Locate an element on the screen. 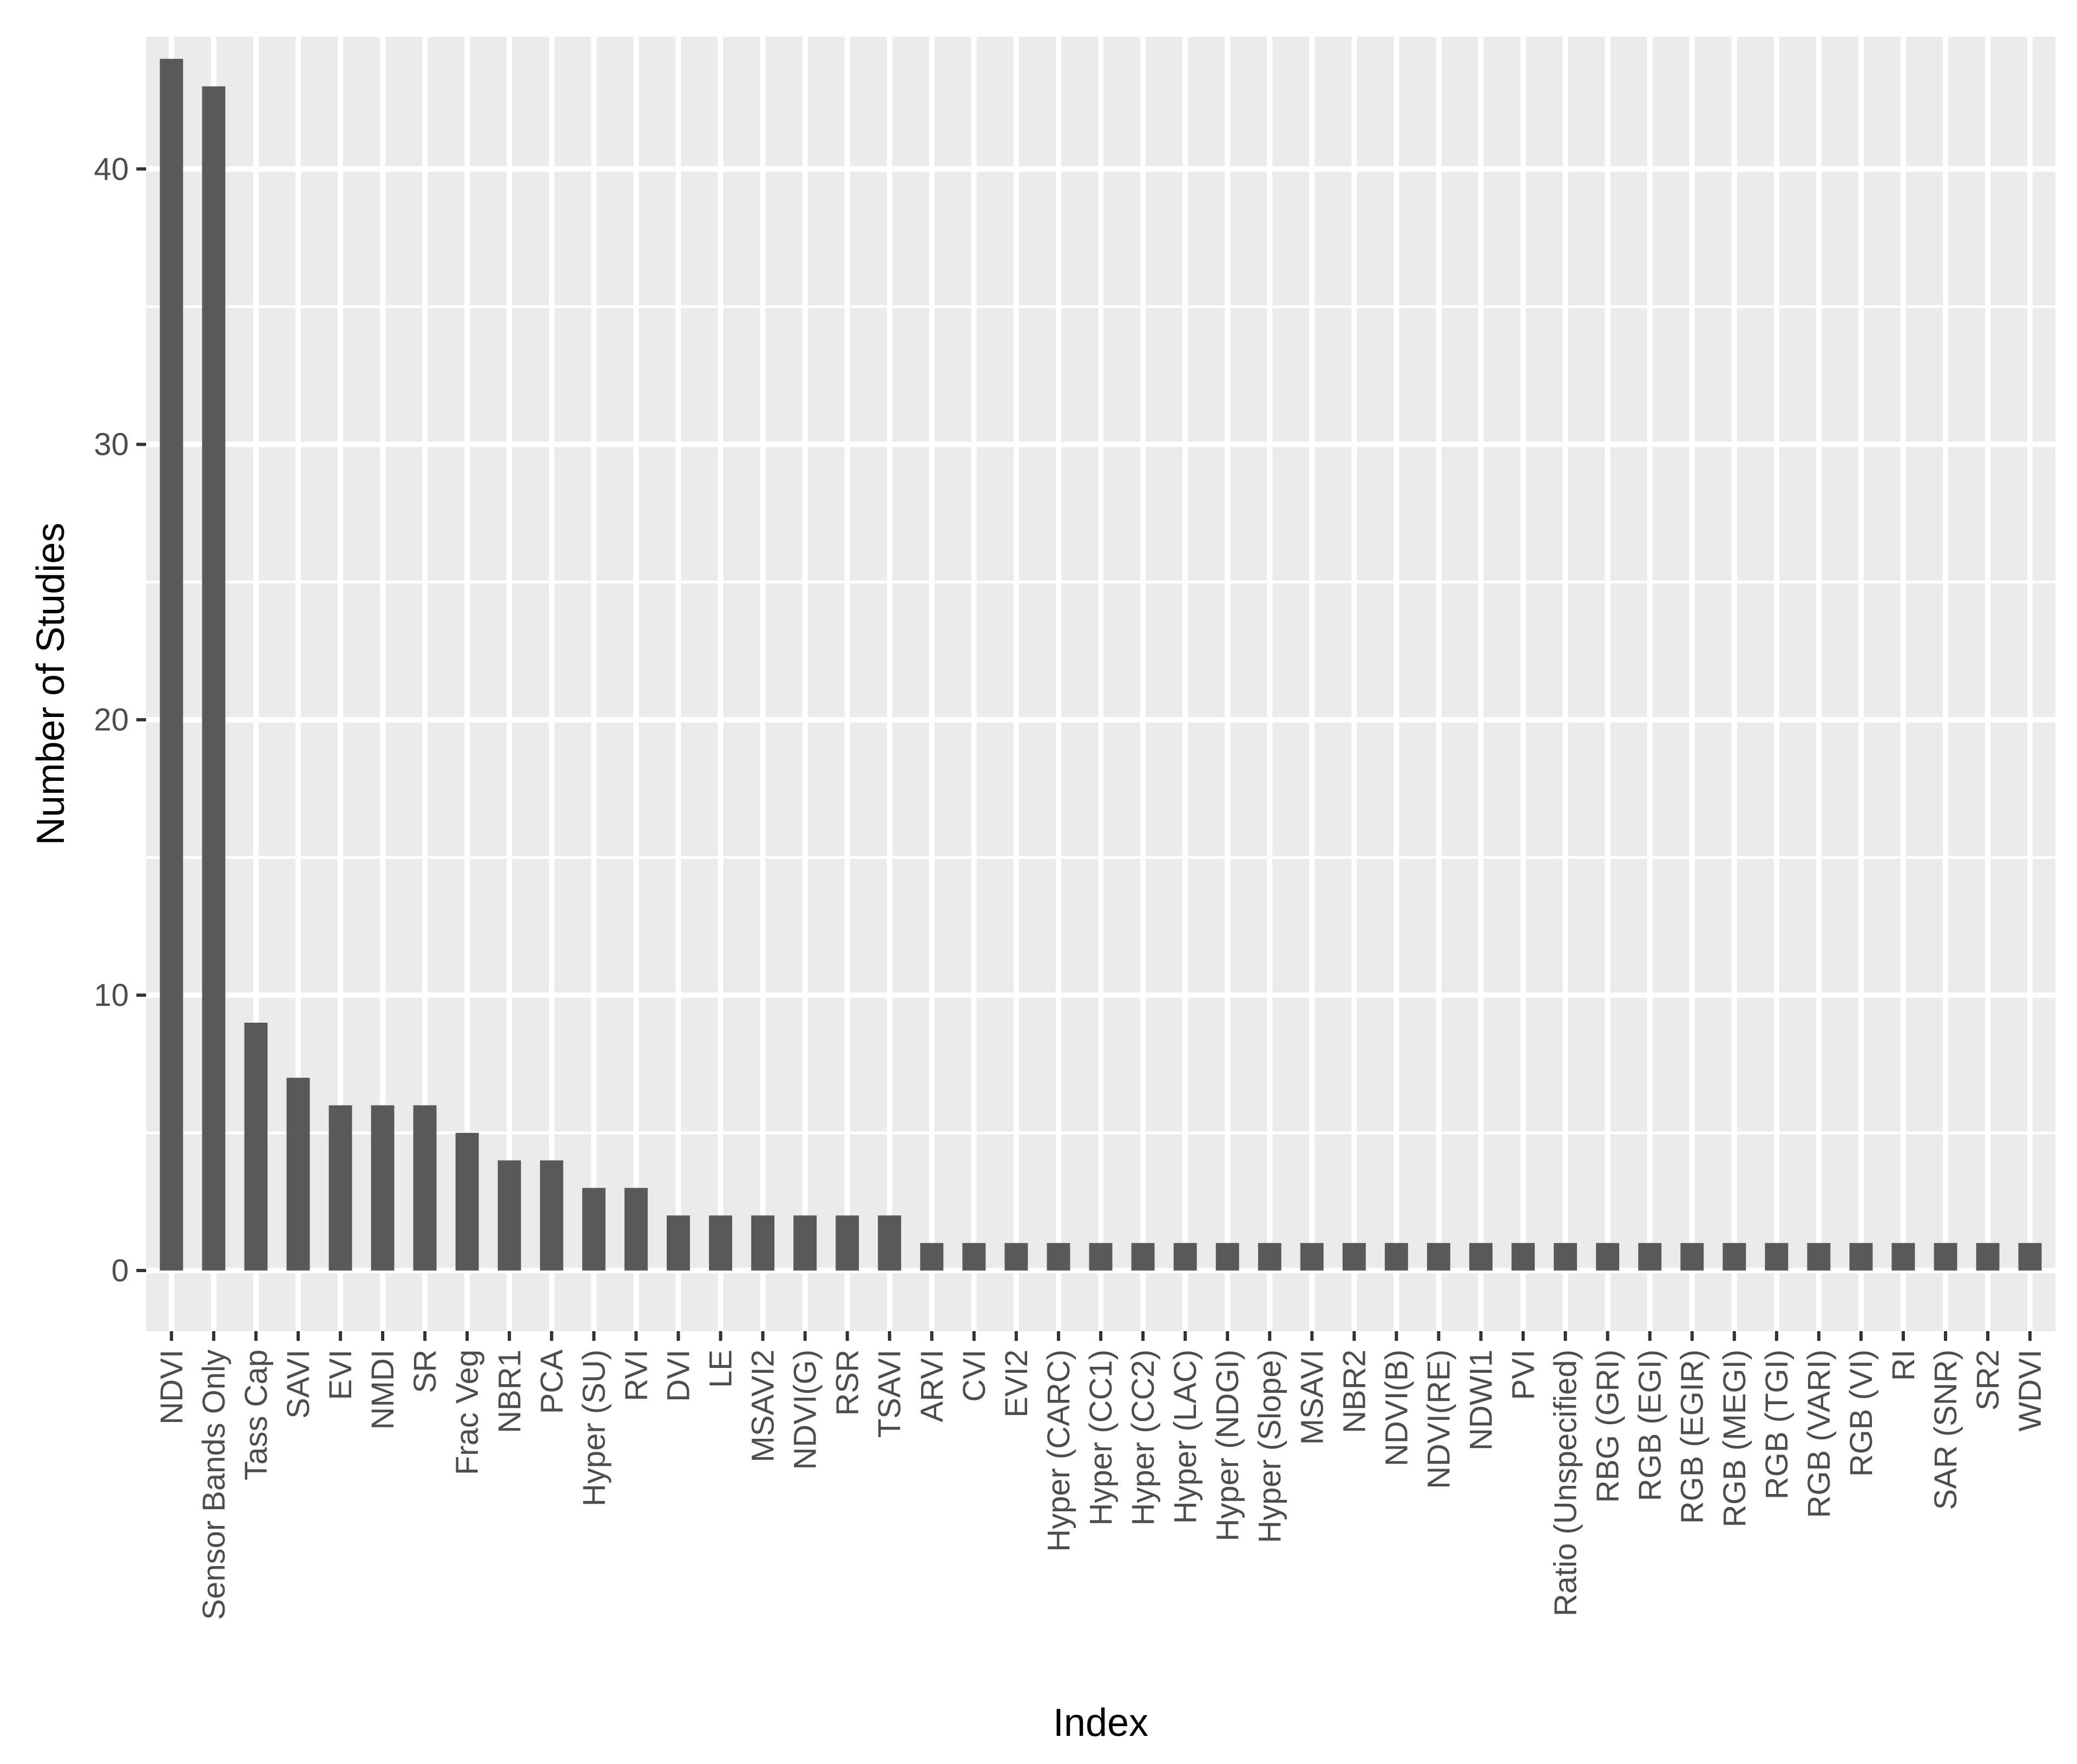 The height and width of the screenshot is (1764, 2077). x-tick-label: Ratio (Unspecified) is located at coordinates (1565, 1483).